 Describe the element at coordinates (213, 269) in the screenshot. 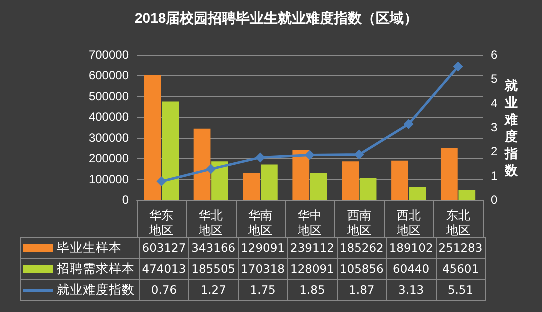

I see `data-label: 185505` at that location.